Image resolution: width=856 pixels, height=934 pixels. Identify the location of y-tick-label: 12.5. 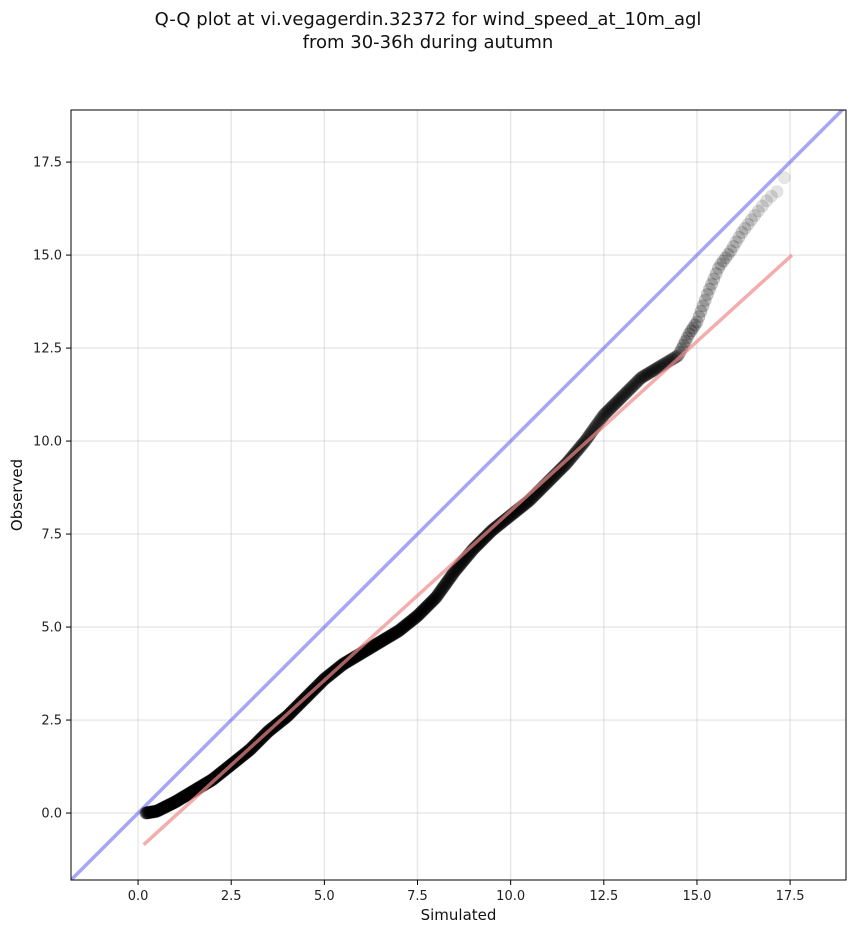
(47, 349).